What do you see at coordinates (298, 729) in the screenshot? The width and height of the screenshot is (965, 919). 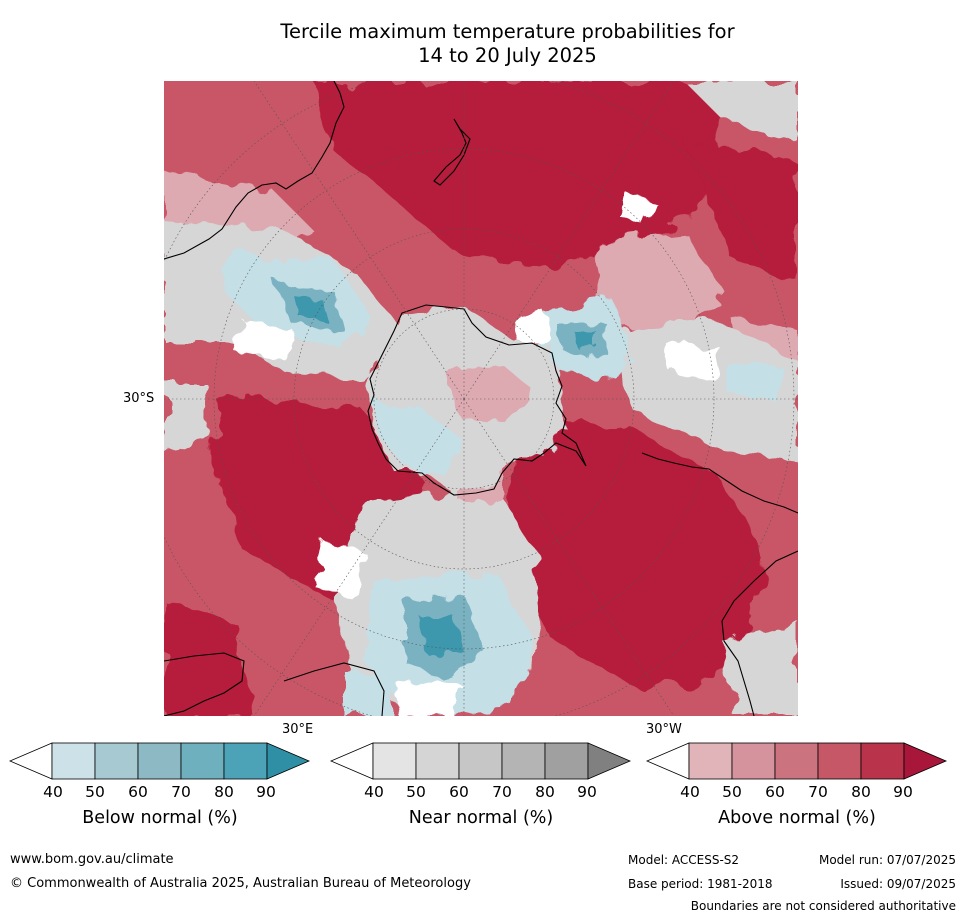 I see `longitude-label-east: 30°E` at bounding box center [298, 729].